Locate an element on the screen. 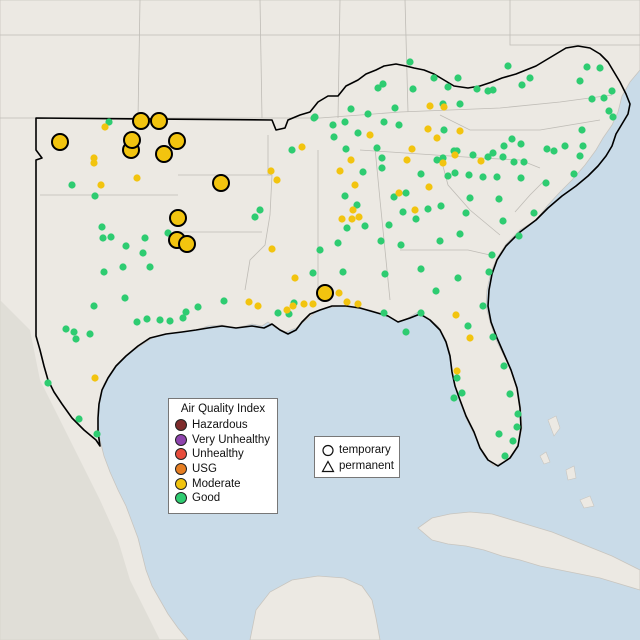 This screenshot has width=640, height=640. aqi-legend-item-very-unhealthy: Very Unhealthy is located at coordinates (223, 440).